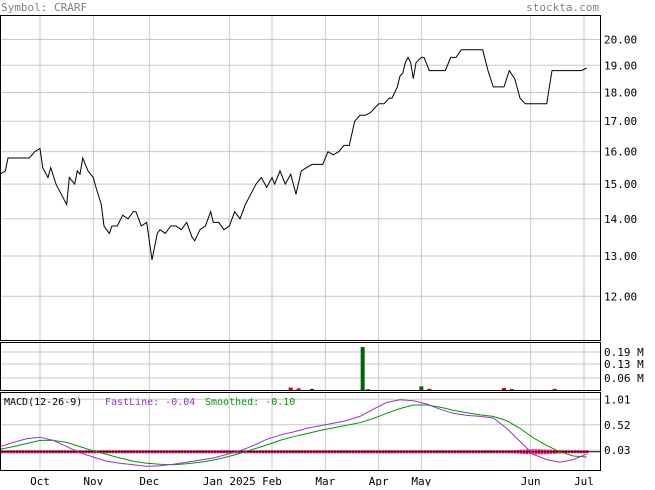 This screenshot has height=490, width=655. What do you see at coordinates (325, 480) in the screenshot?
I see `x-tick-label: Mar` at bounding box center [325, 480].